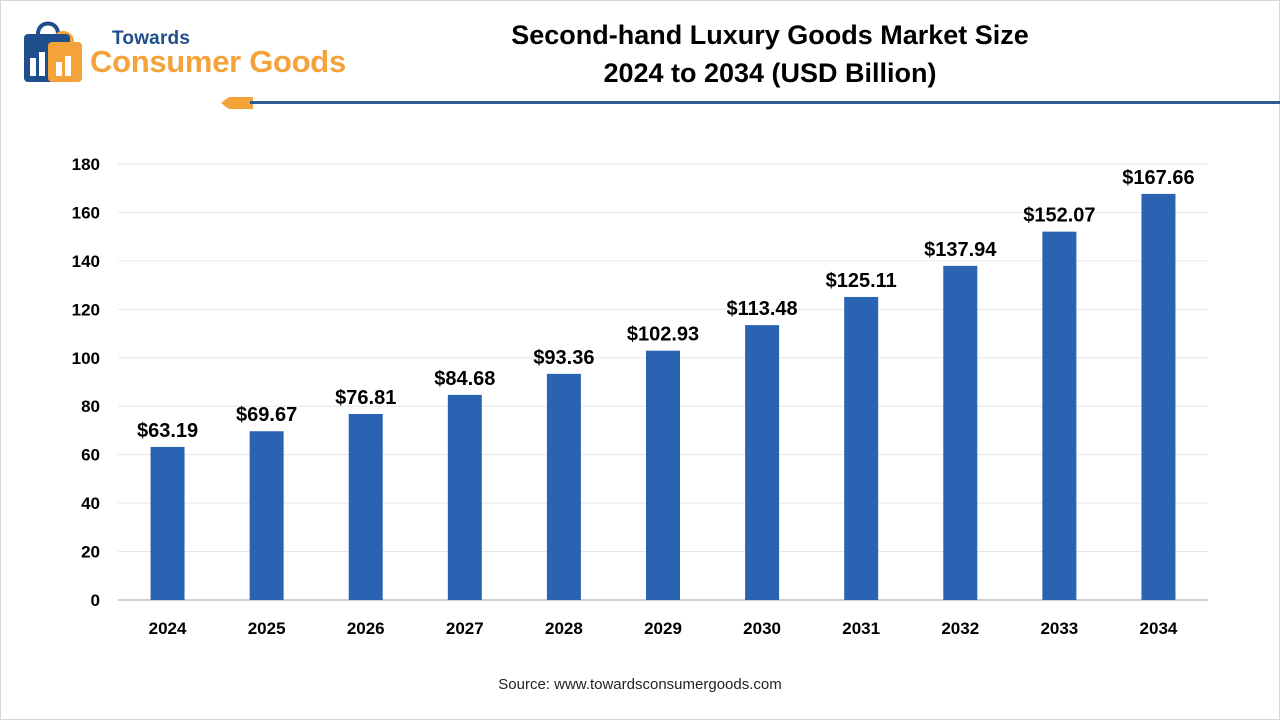 This screenshot has height=720, width=1280. What do you see at coordinates (770, 35) in the screenshot?
I see `chart-title-line1: Second-hand Luxury Goods Market Size` at bounding box center [770, 35].